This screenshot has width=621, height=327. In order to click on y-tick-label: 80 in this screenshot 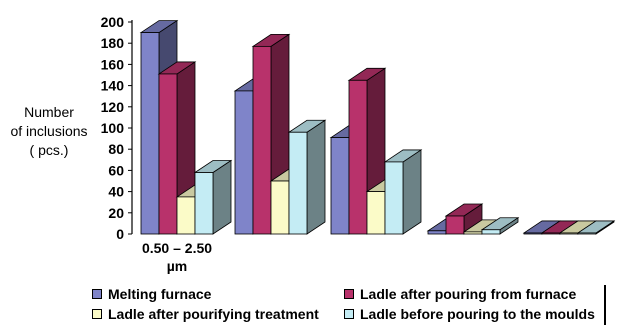, I will do `click(116, 149)`.